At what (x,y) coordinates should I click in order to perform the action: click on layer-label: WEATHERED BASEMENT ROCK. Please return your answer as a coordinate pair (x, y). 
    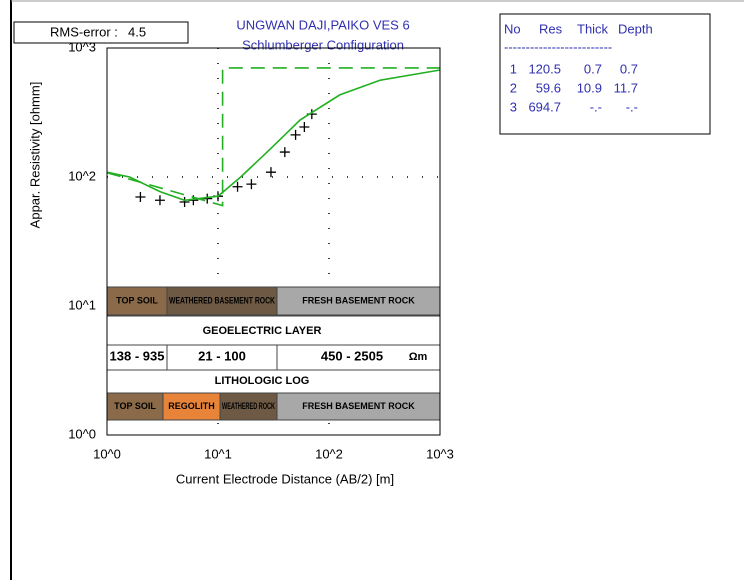
    Looking at the image, I should click on (222, 300).